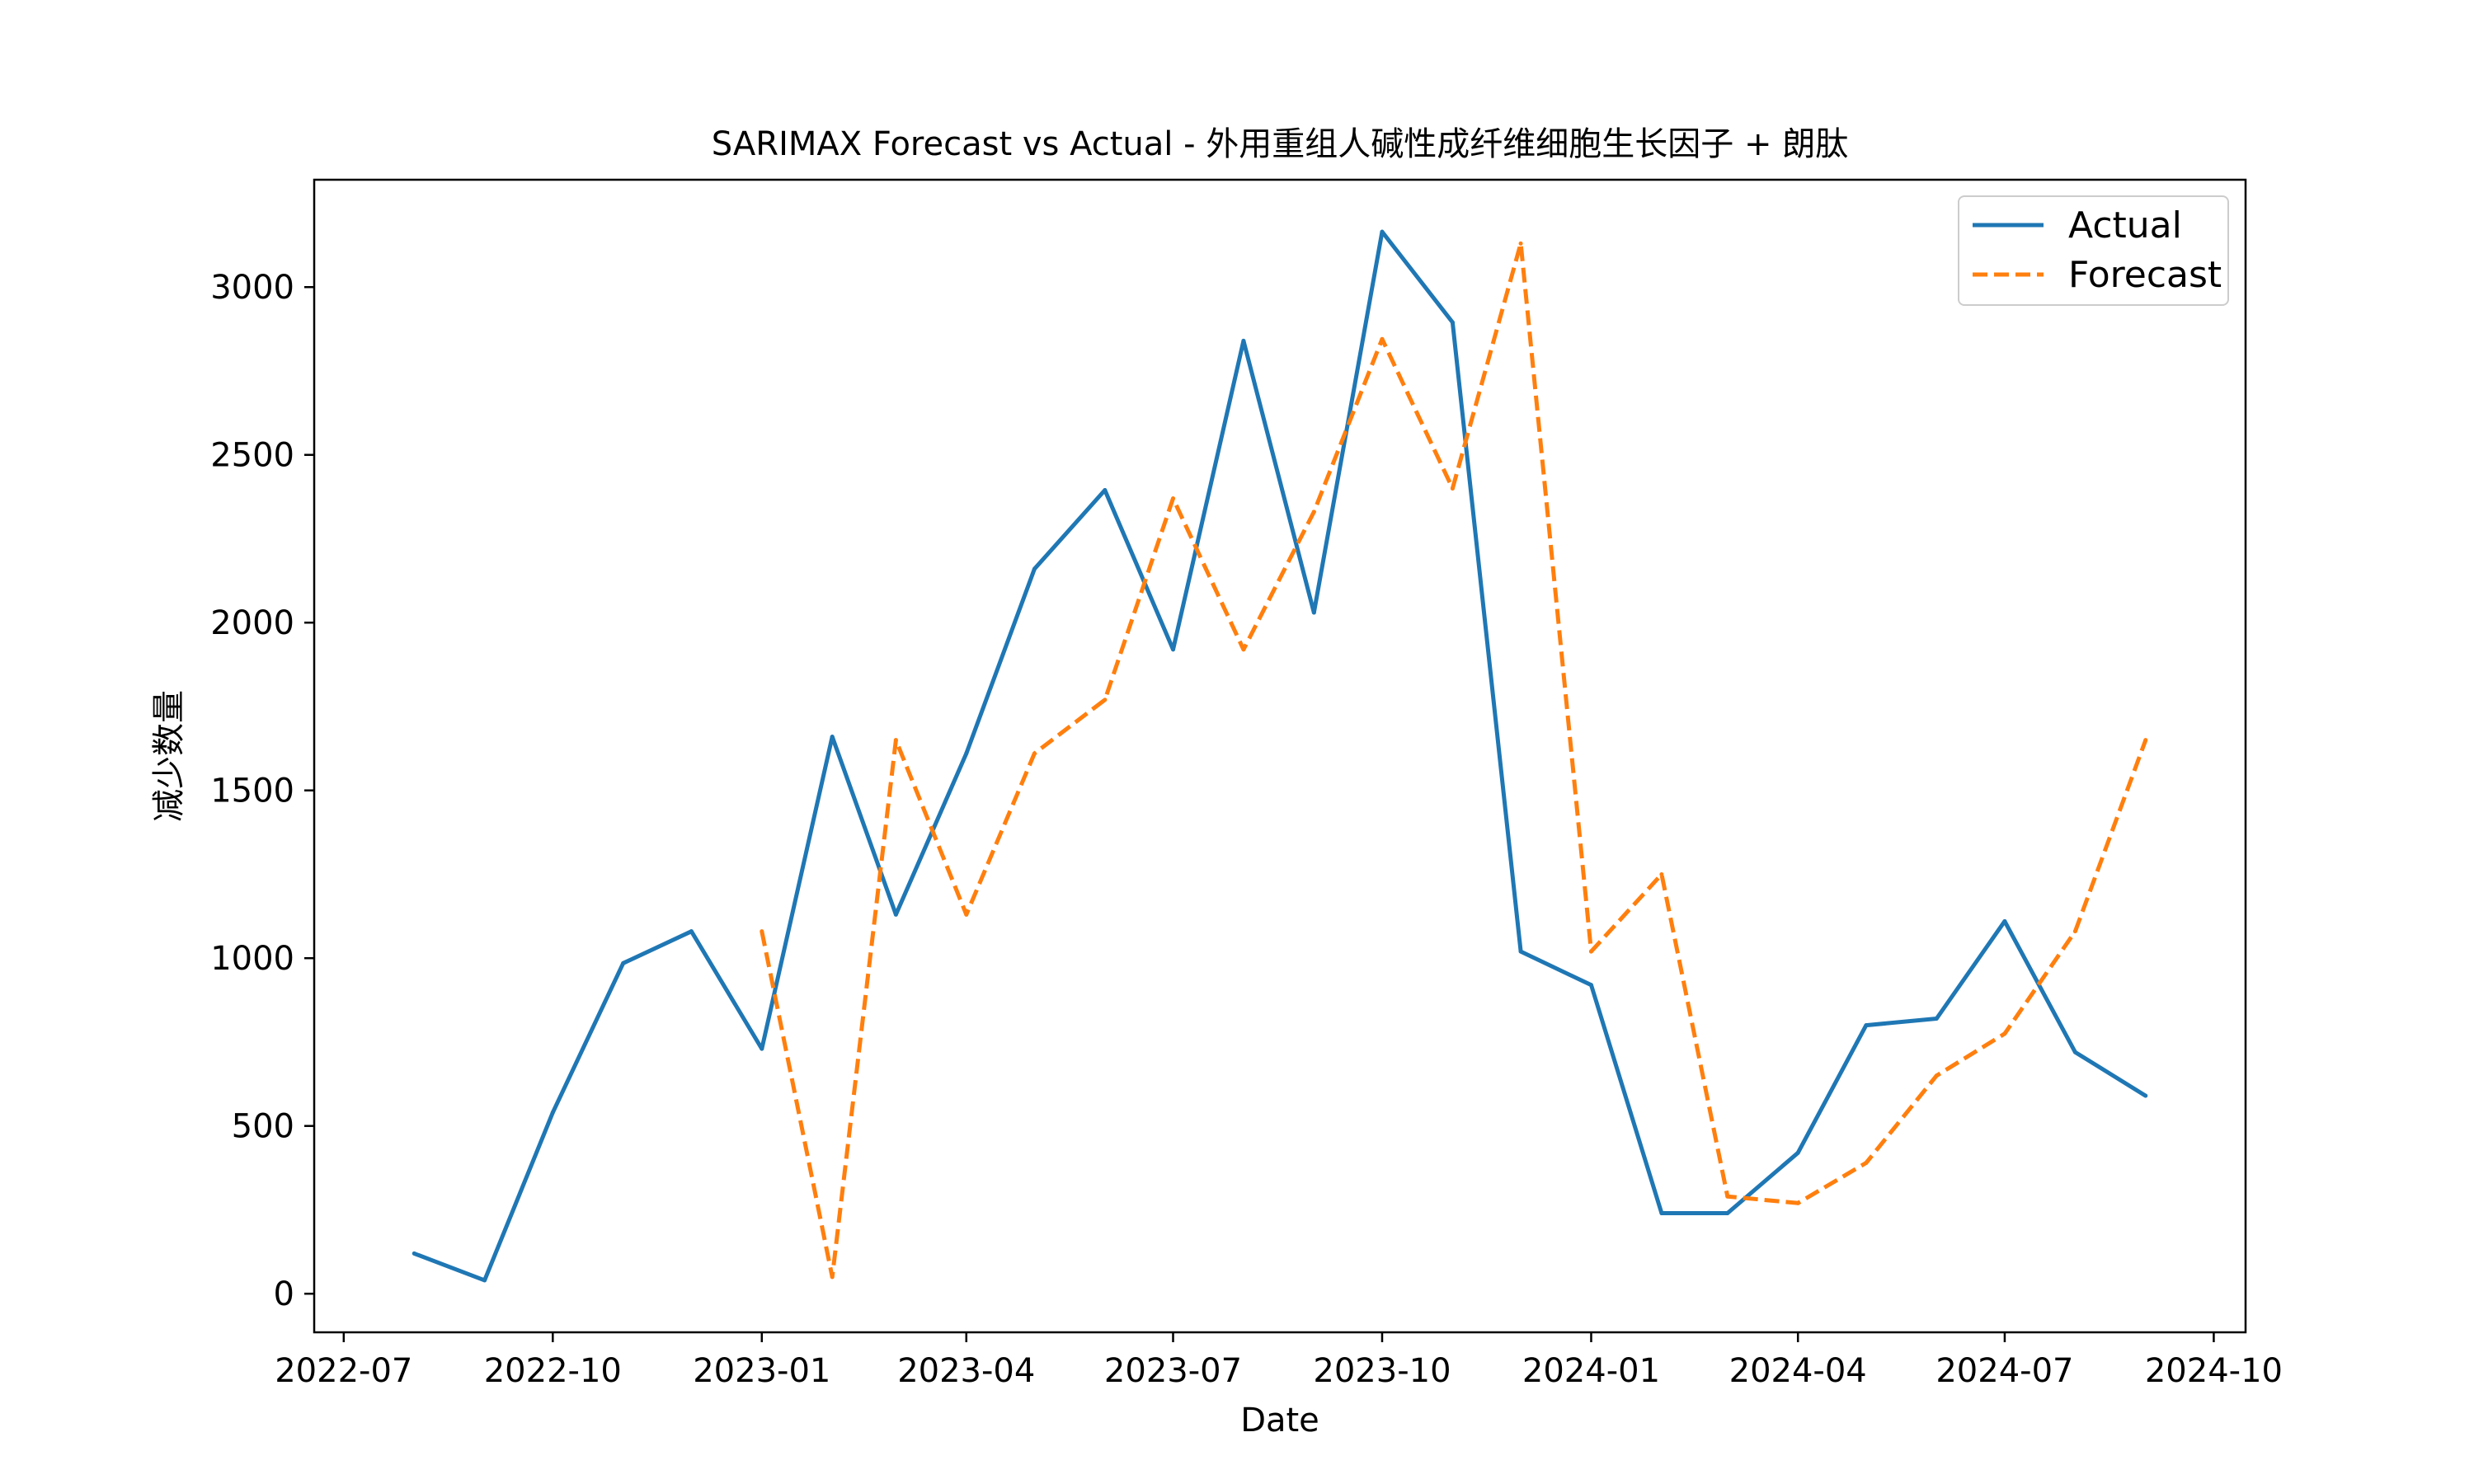 The width and height of the screenshot is (2474, 1484). What do you see at coordinates (1382, 1371) in the screenshot?
I see `x-tick-label: 2023-10` at bounding box center [1382, 1371].